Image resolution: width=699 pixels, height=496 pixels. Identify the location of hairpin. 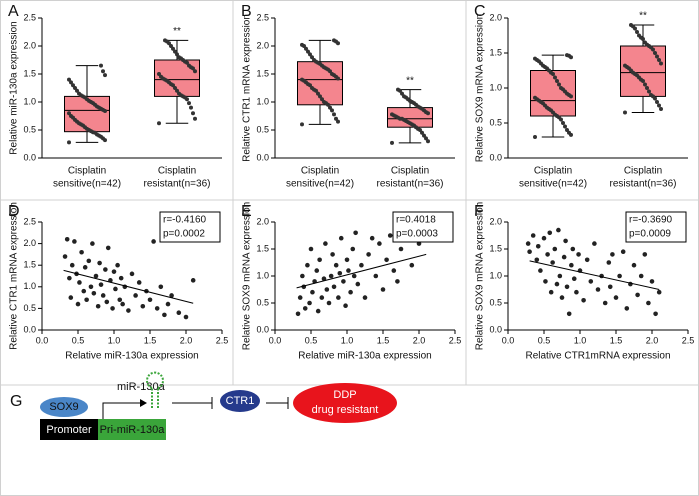
(155, 389).